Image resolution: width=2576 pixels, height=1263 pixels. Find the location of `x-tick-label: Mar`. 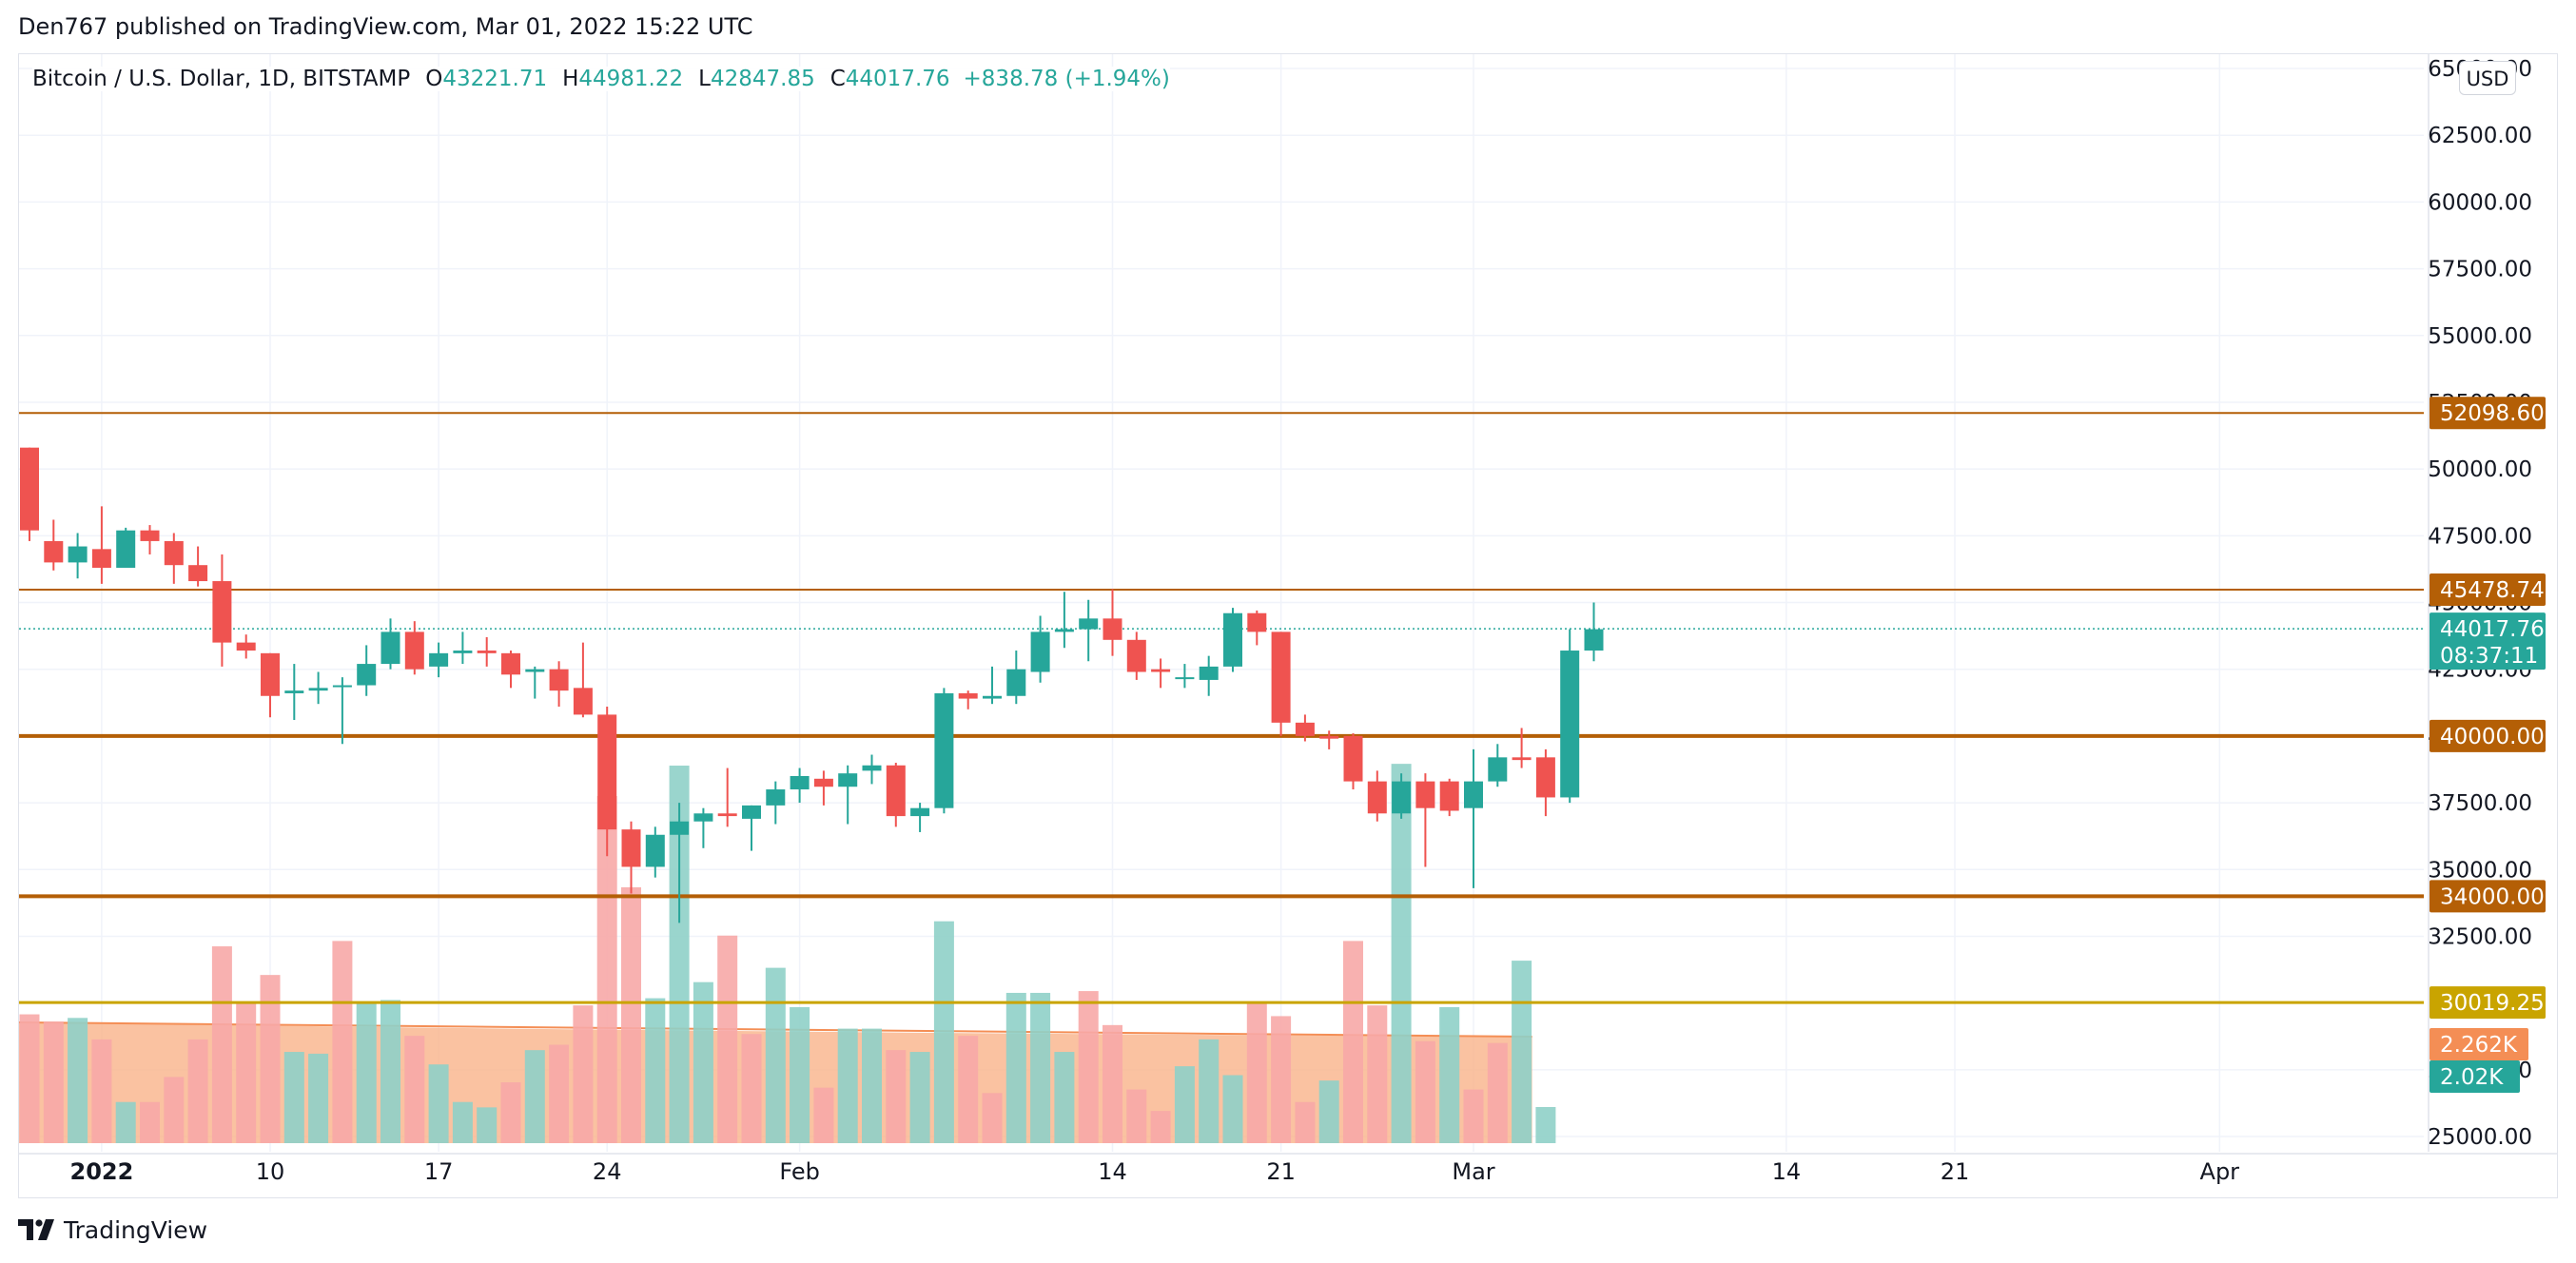

x-tick-label: Mar is located at coordinates (1473, 1171).